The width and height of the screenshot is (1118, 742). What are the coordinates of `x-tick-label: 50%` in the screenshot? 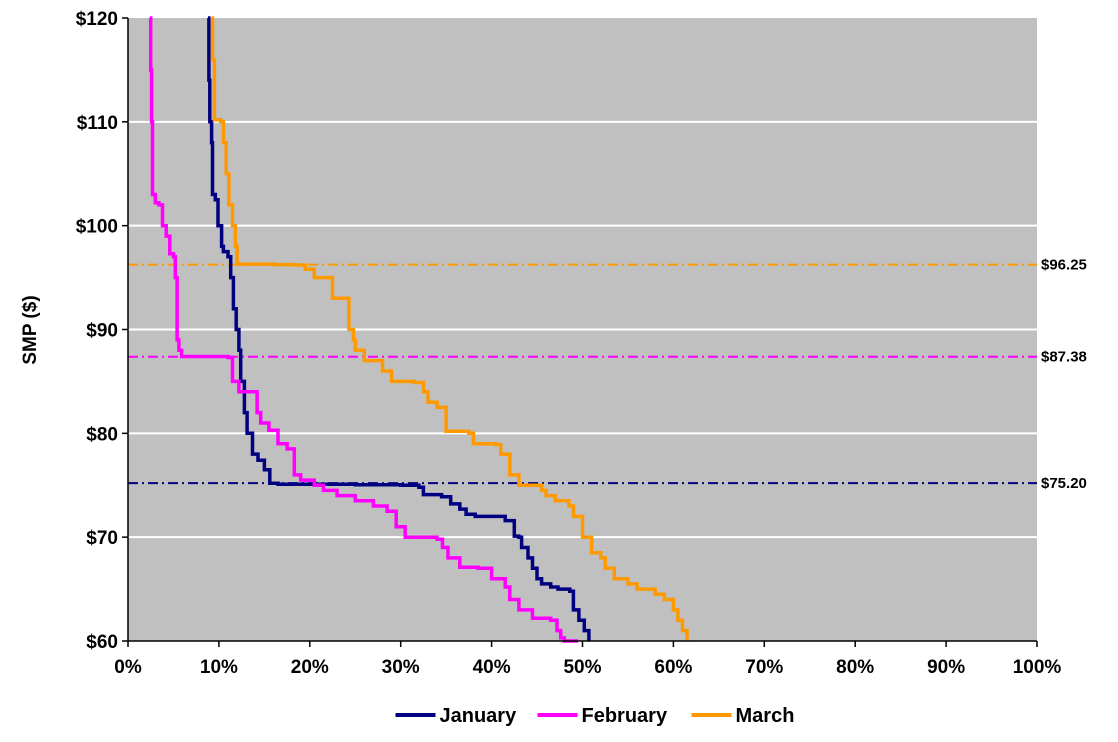 It's located at (582, 667).